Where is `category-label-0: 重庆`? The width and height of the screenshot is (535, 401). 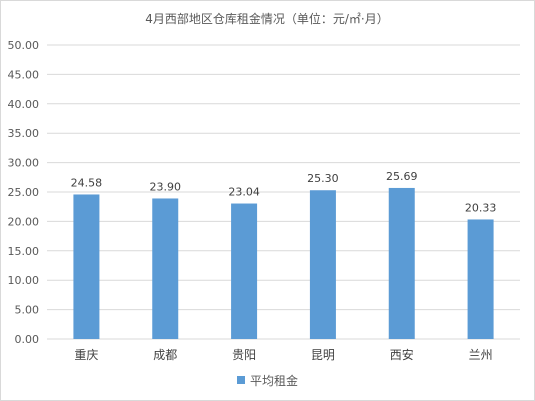 category-label-0: 重庆 is located at coordinates (86, 355).